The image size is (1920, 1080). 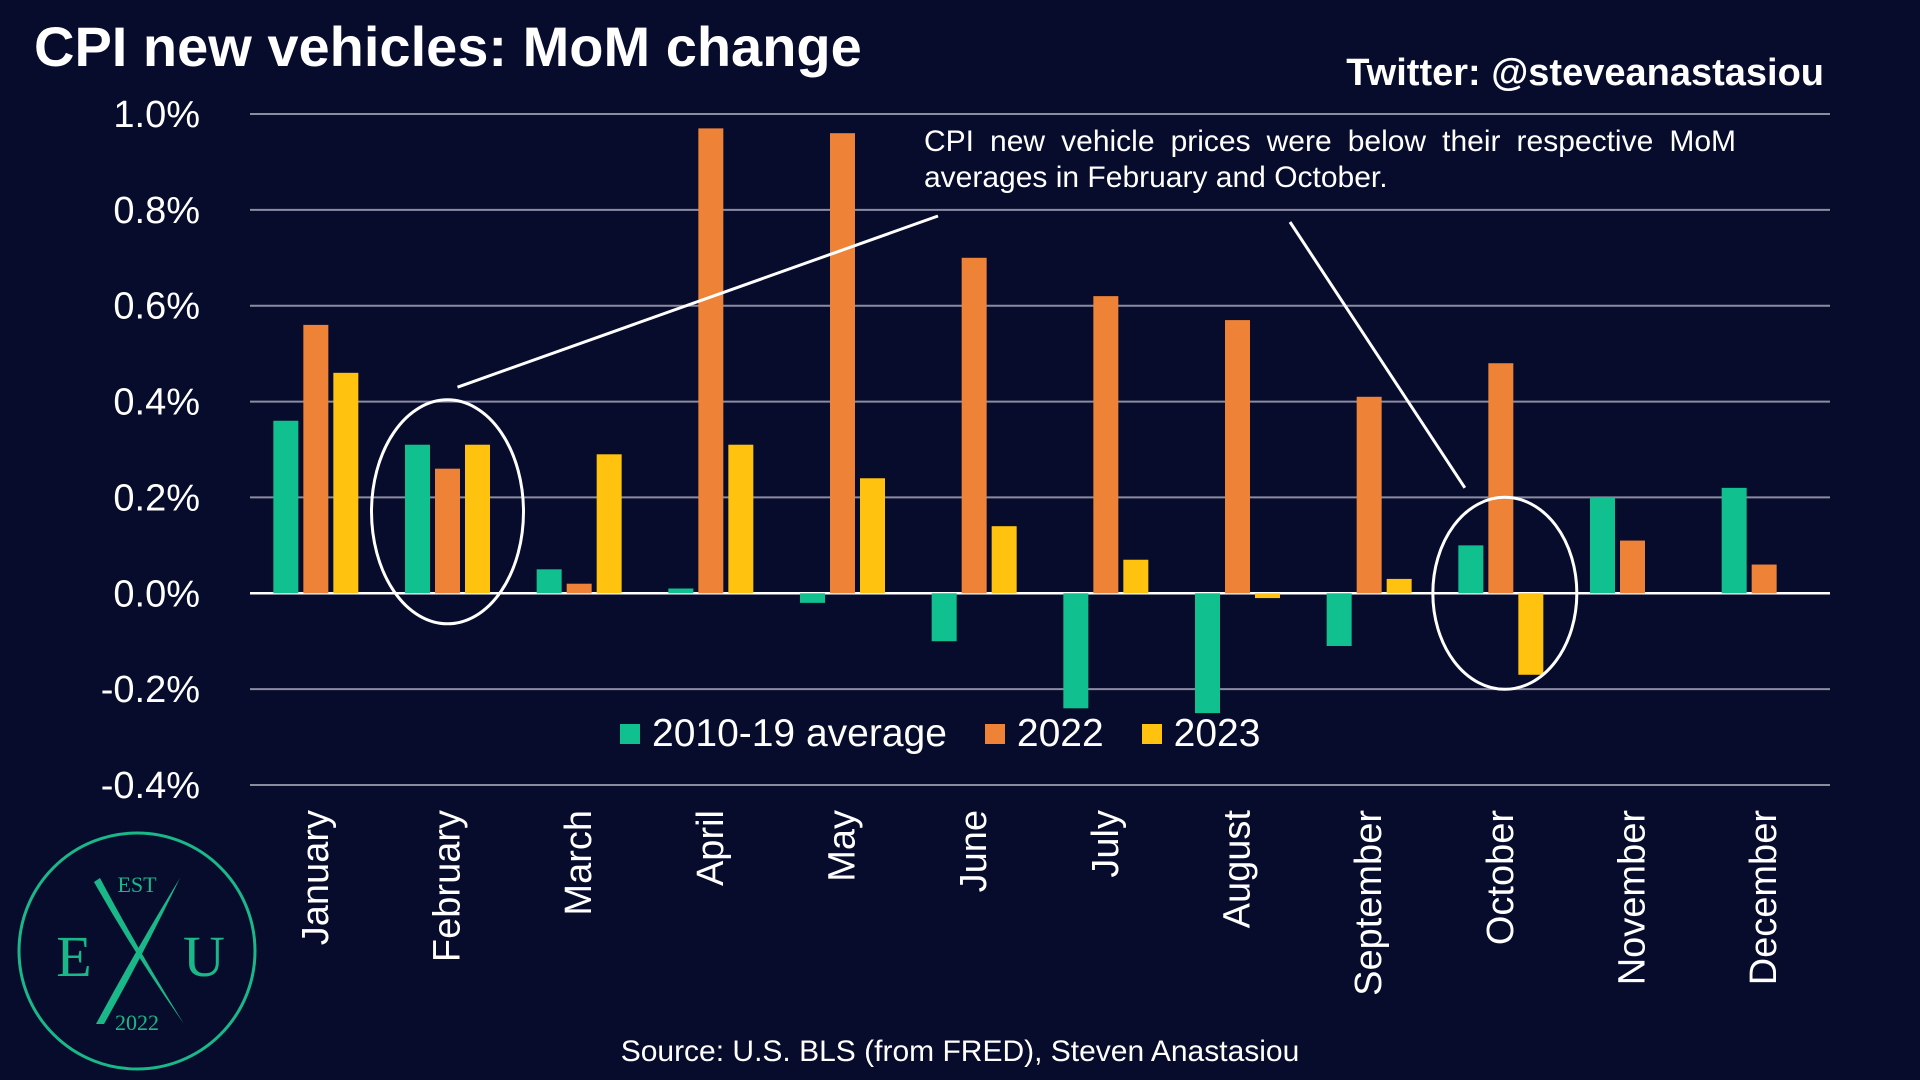 What do you see at coordinates (316, 877) in the screenshot?
I see `x-tick-label: January` at bounding box center [316, 877].